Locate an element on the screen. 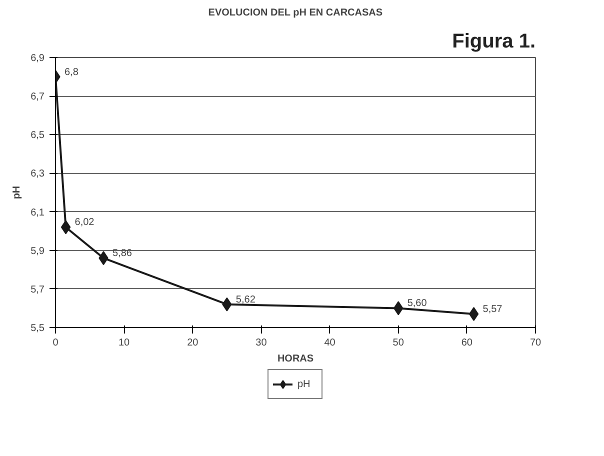  x-tick-label: 50 is located at coordinates (398, 343).